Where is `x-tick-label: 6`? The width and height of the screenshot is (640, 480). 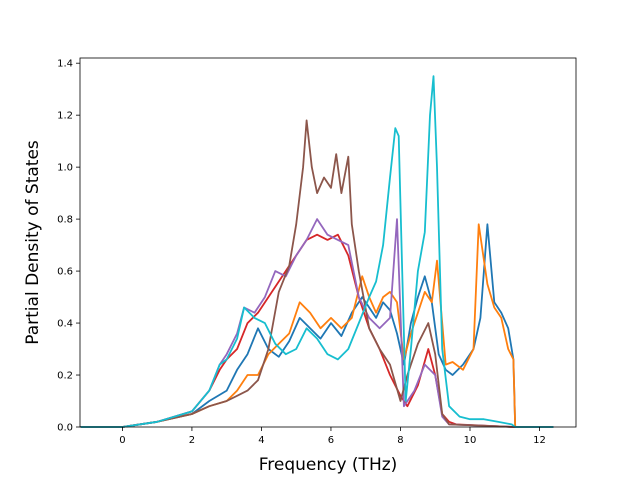
x-tick-label: 6 is located at coordinates (331, 440).